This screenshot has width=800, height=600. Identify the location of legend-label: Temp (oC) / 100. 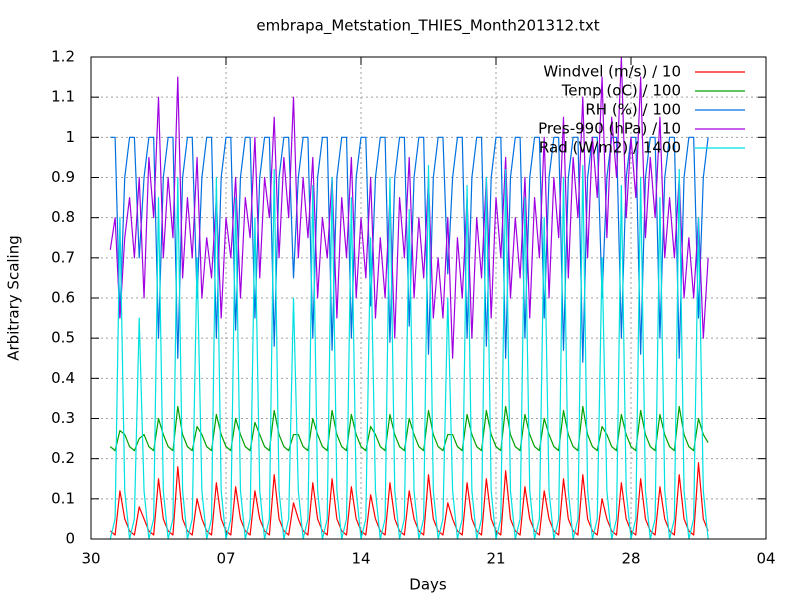
(621, 91).